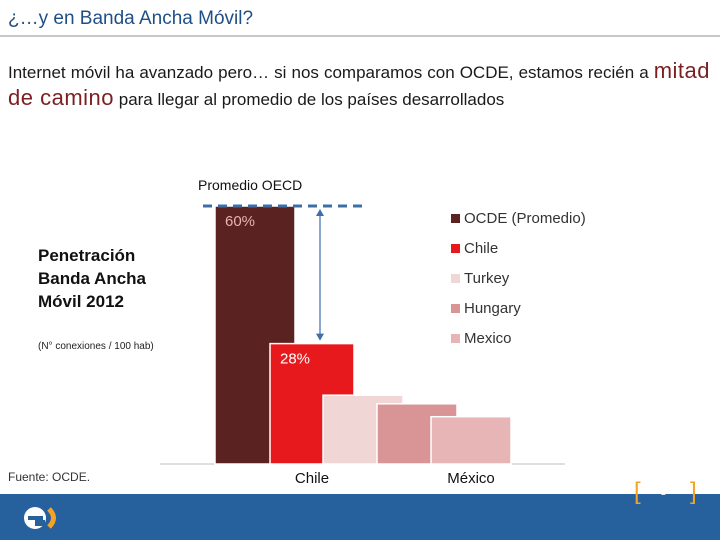 The image size is (720, 540). I want to click on page-bracket-left: [, so click(637, 491).